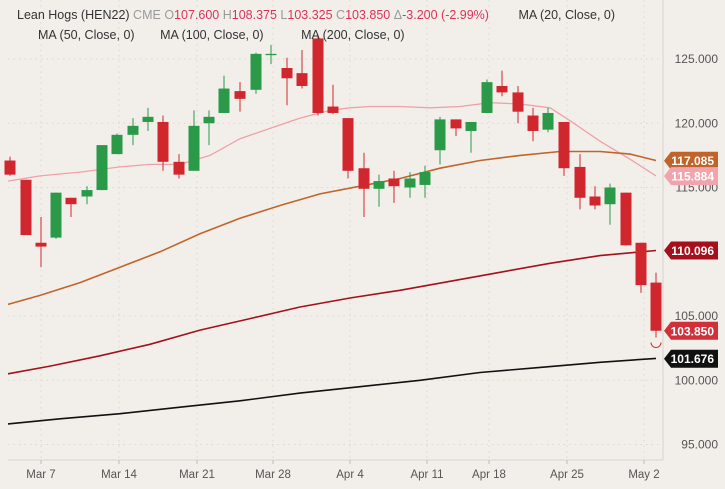  I want to click on y-tick-label: 125.000, so click(697, 59).